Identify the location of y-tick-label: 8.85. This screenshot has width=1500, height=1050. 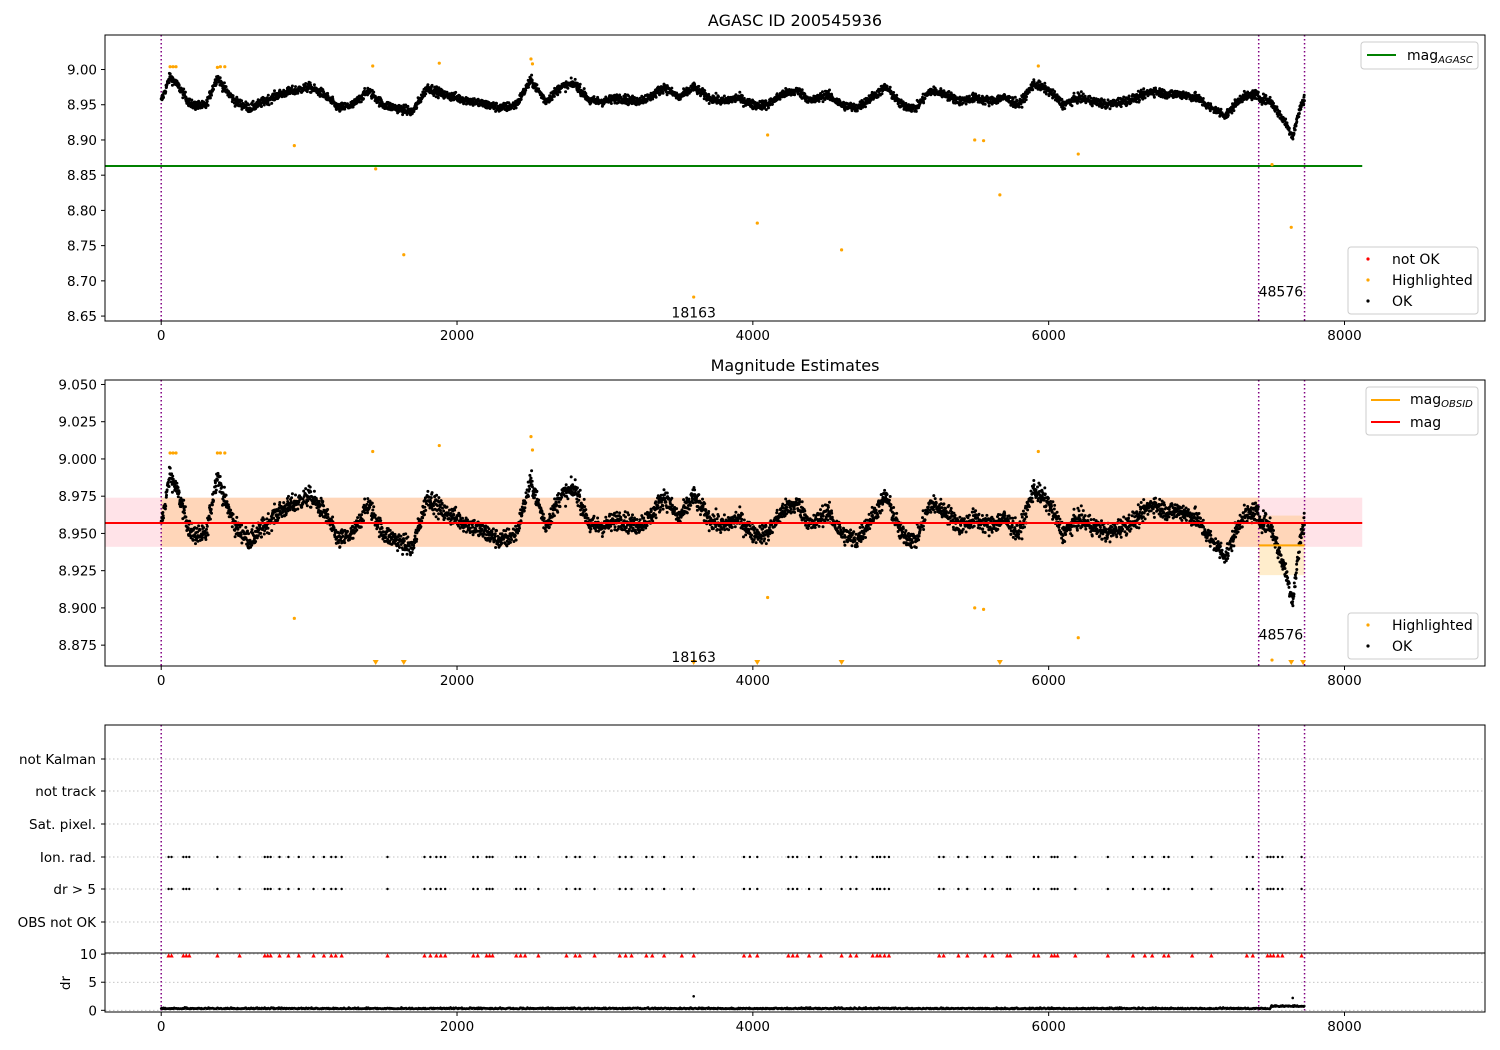
(82, 176).